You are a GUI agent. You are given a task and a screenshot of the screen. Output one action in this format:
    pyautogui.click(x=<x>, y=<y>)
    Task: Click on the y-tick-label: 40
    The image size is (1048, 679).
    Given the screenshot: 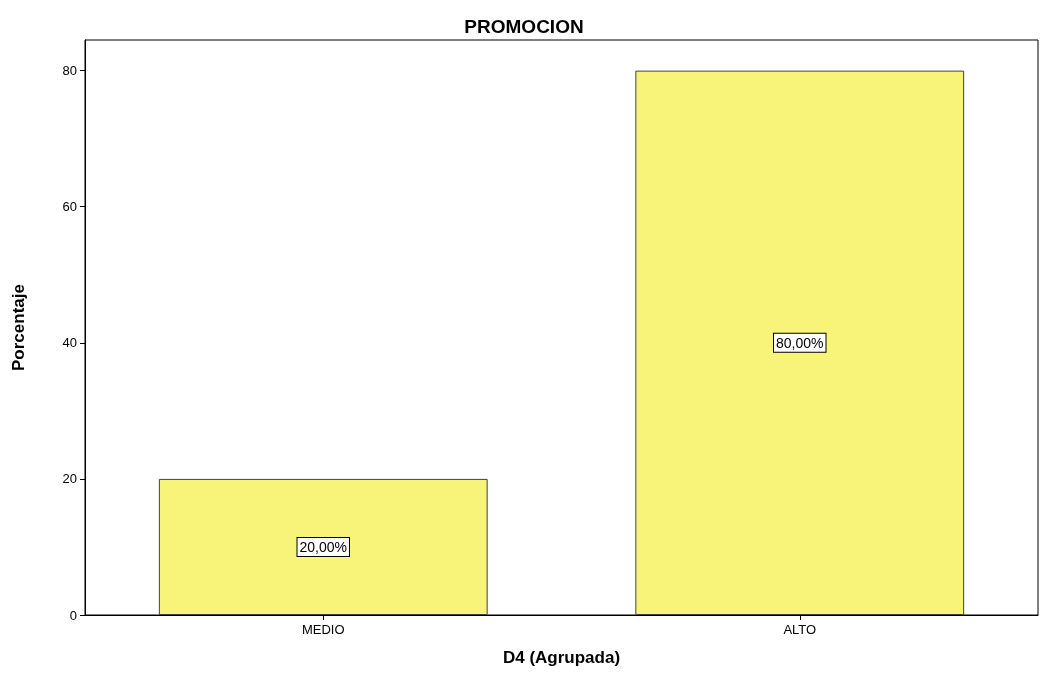 What is the action you would take?
    pyautogui.click(x=69, y=343)
    